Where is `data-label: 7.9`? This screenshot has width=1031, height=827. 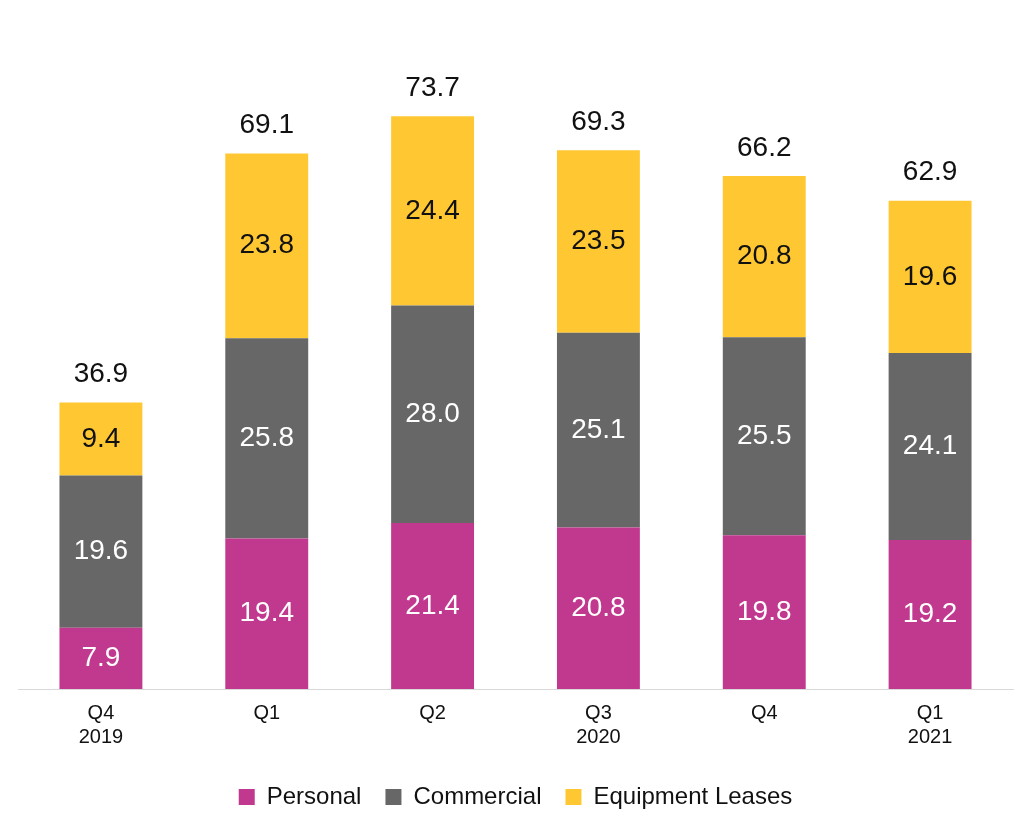
data-label: 7.9 is located at coordinates (101, 657).